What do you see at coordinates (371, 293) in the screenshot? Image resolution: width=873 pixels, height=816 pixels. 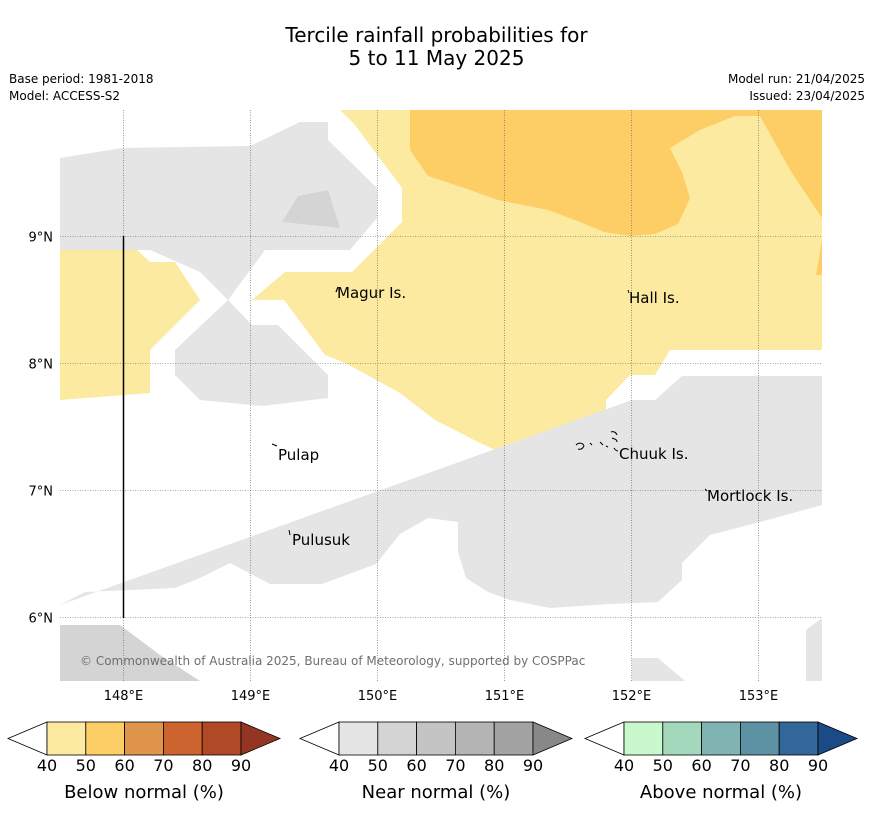 I see `place-label-magur: Magur Is.` at bounding box center [371, 293].